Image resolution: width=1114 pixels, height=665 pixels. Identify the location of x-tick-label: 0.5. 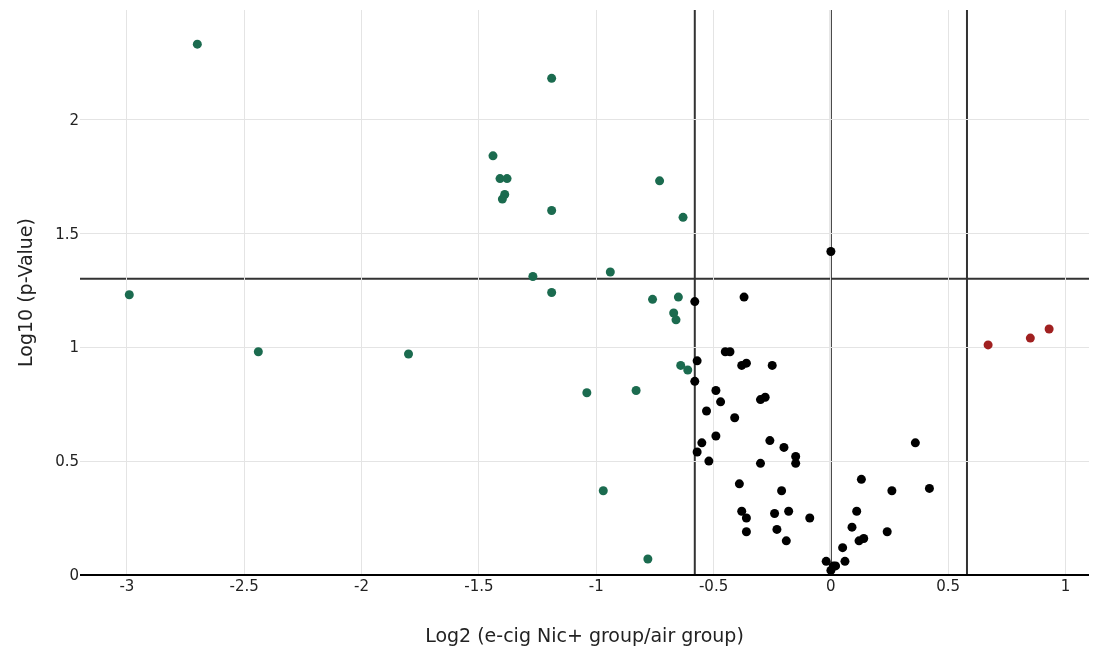
(948, 586).